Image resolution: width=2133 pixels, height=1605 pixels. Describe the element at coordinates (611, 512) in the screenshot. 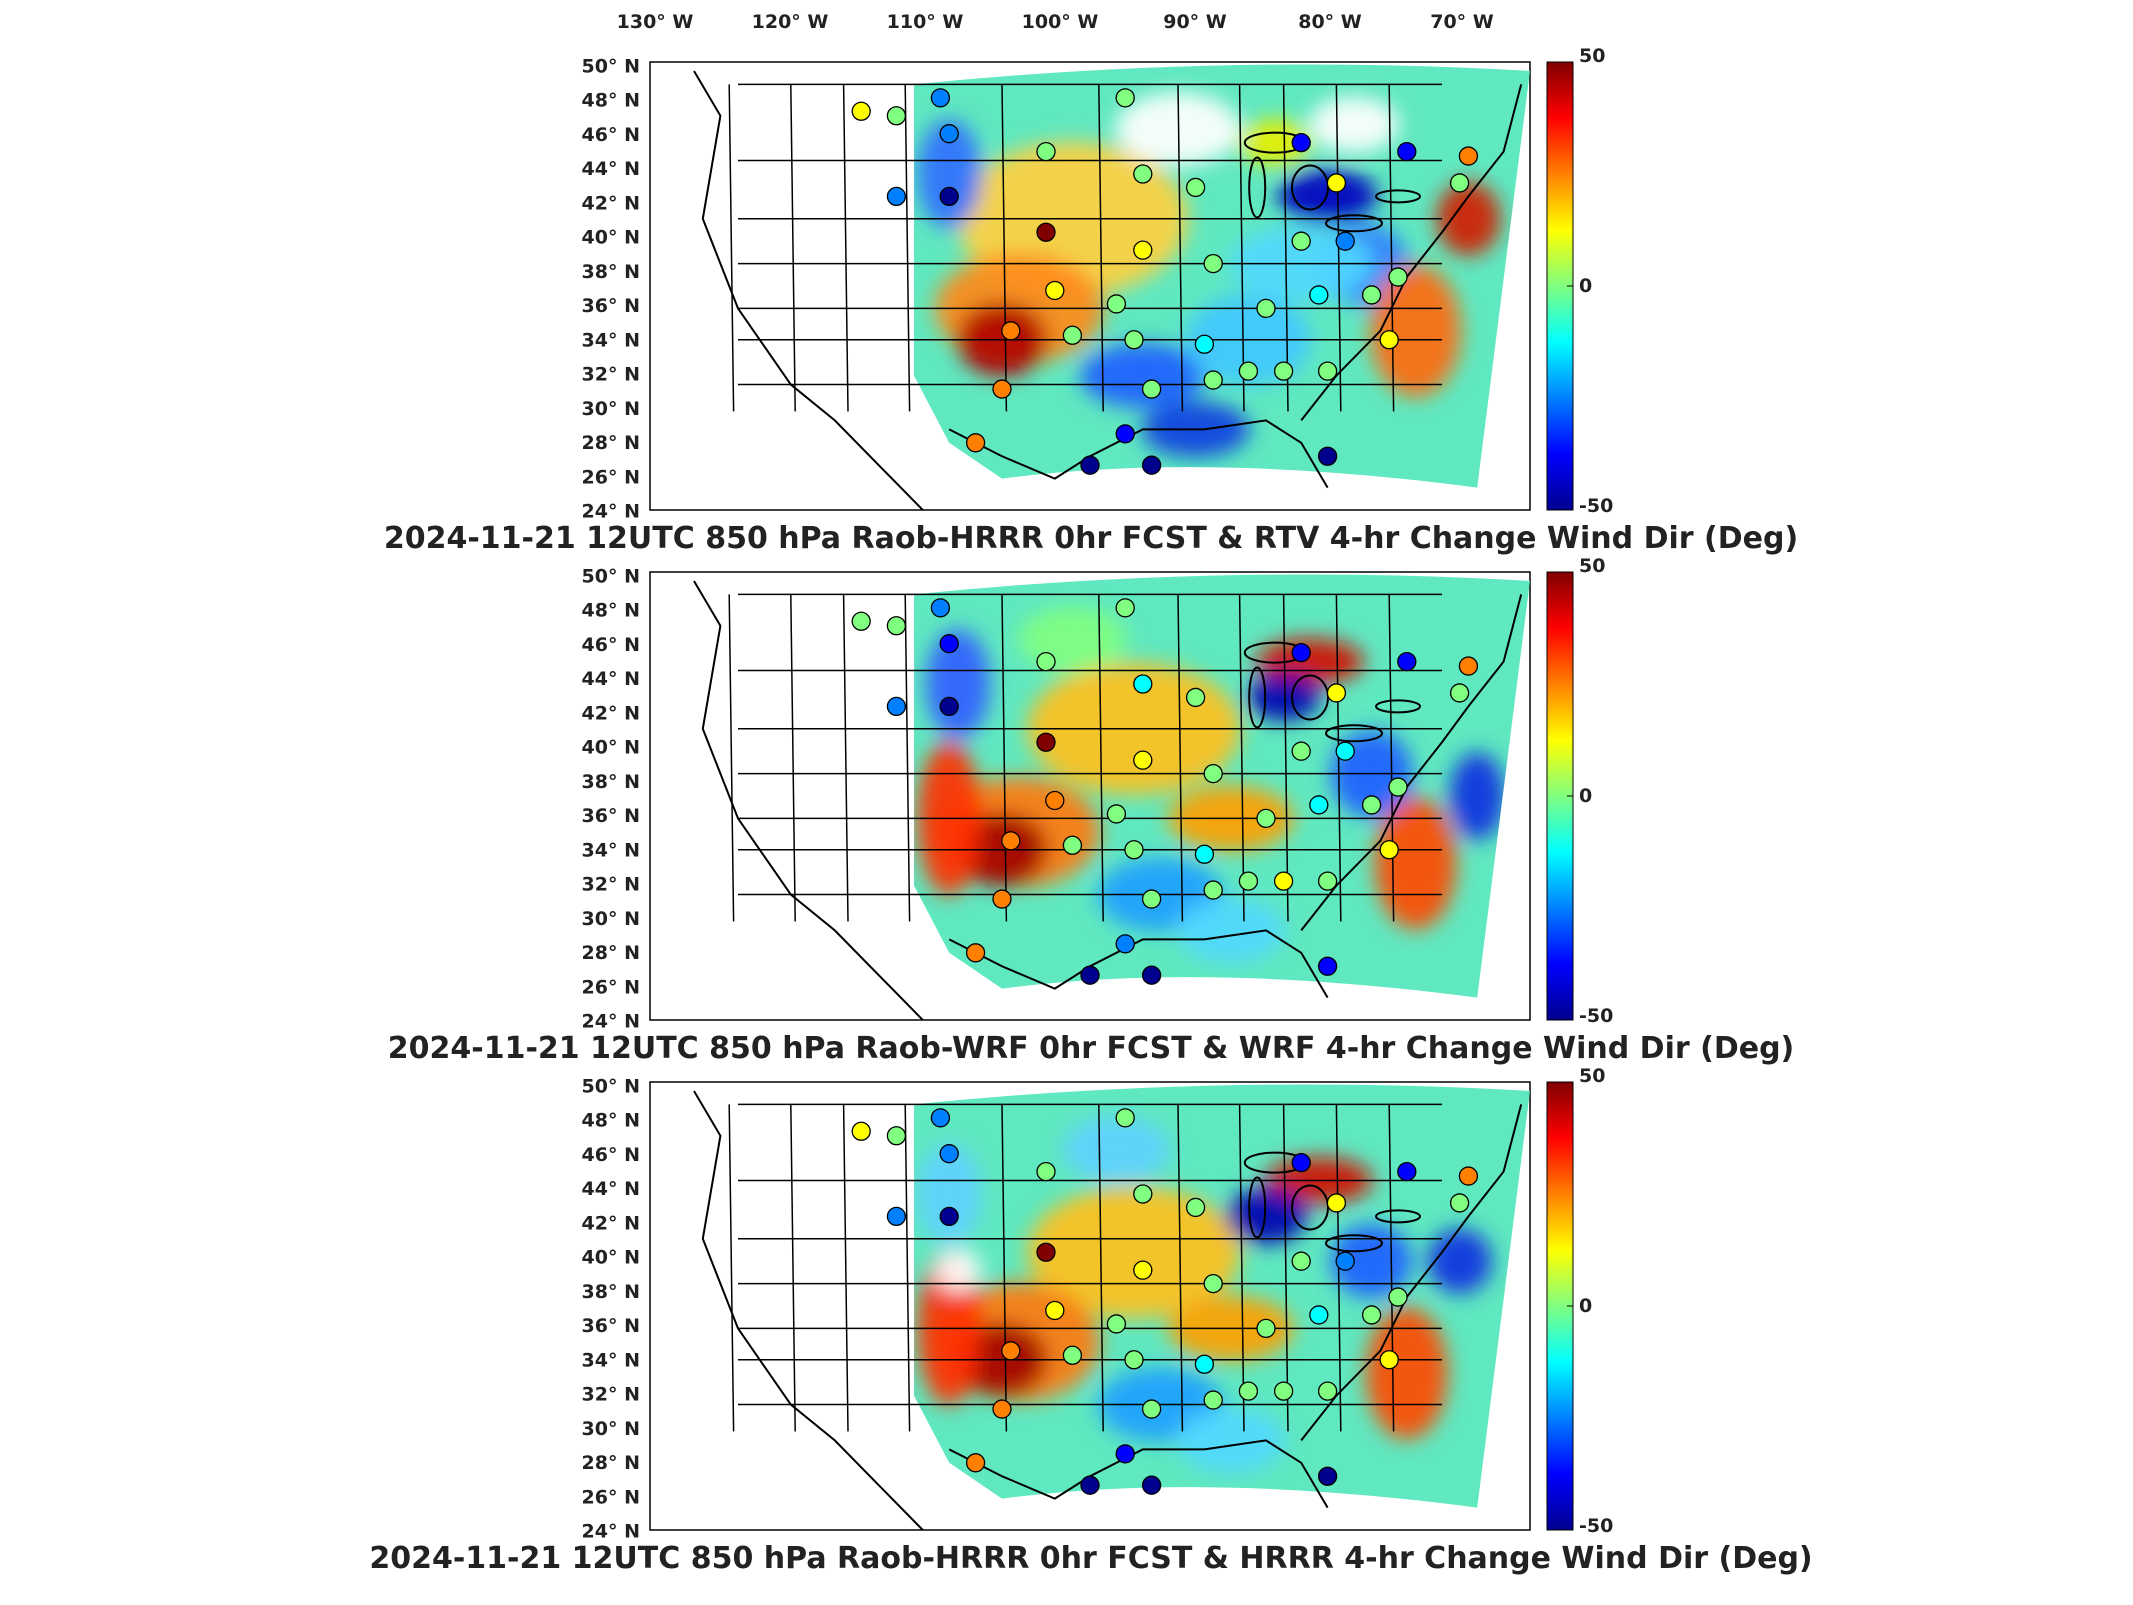

I see `latitude-label: 24° N` at that location.